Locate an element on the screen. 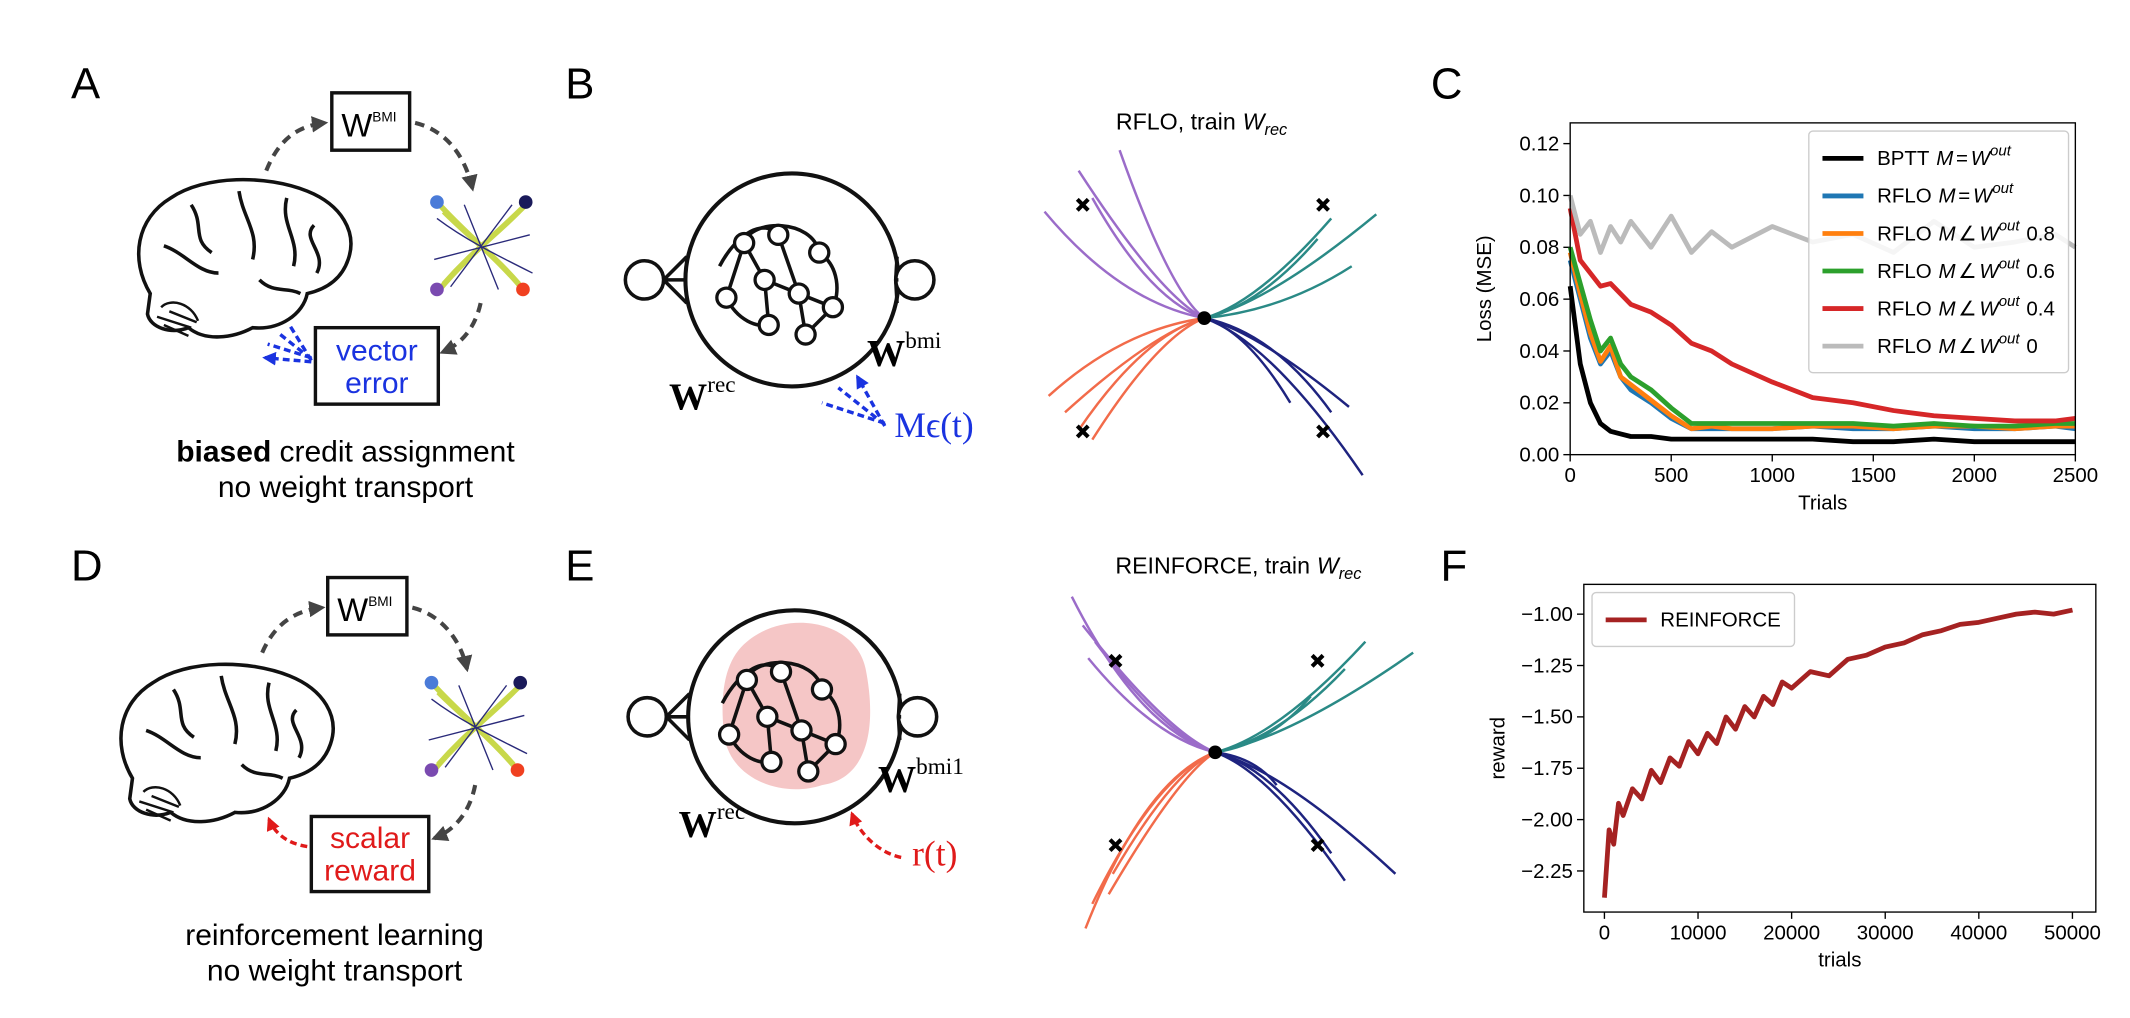 Image resolution: width=2130 pixels, height=1018 pixels. y-axis-label: Loss (MSE) is located at coordinates (1484, 288).